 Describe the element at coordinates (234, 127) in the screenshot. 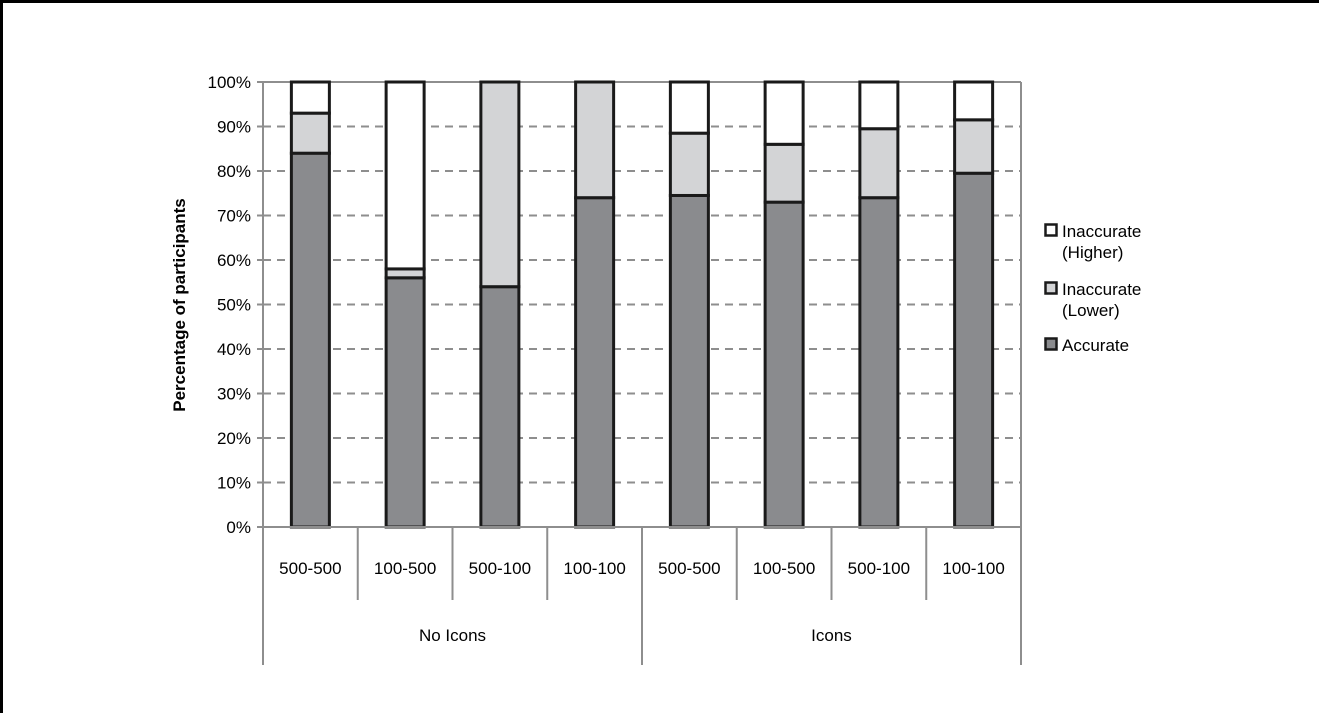

I see `y-tick-label: 90%` at that location.